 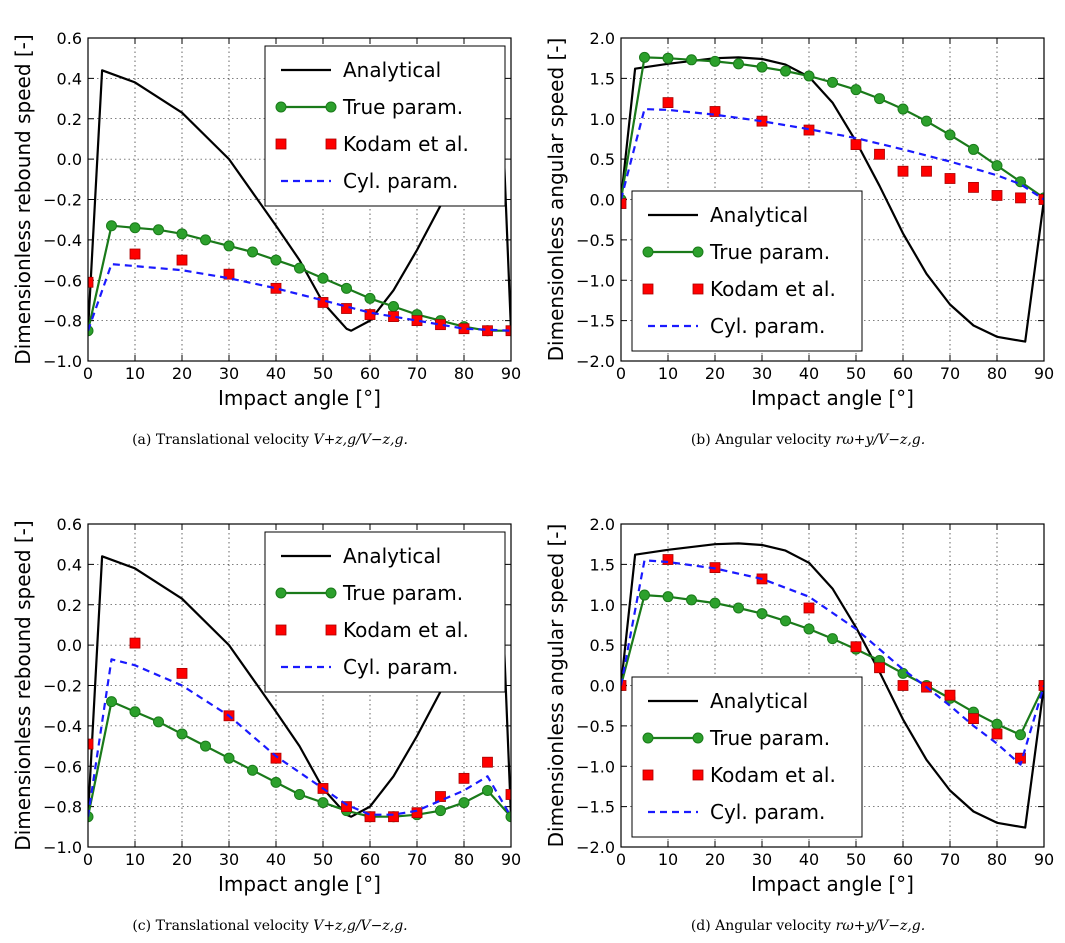 I want to click on x-tick-label: 0, so click(x=621, y=859).